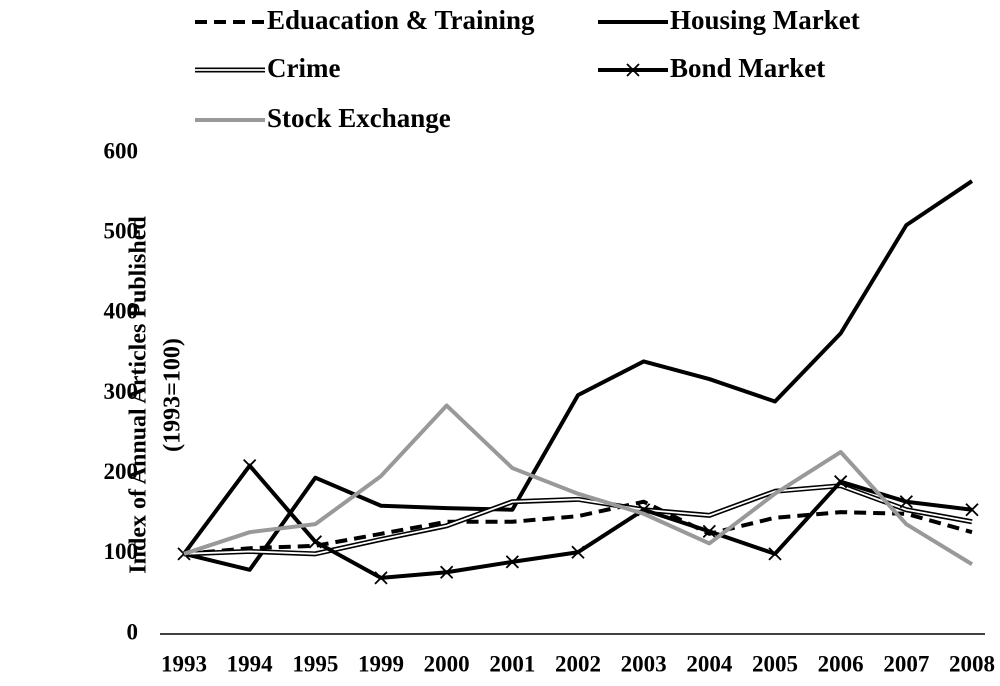 The height and width of the screenshot is (686, 1000). I want to click on series-line-inner, so click(578, 519).